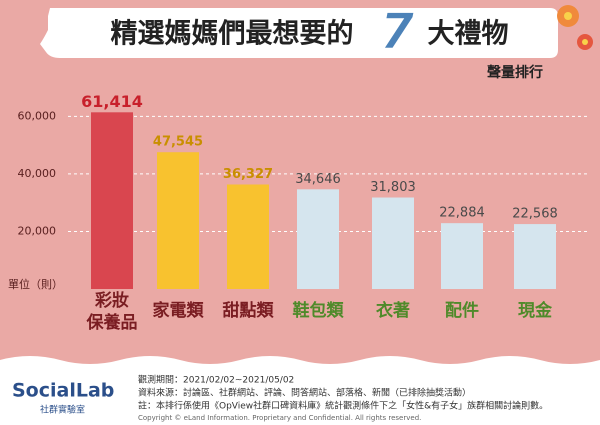  What do you see at coordinates (35, 284) in the screenshot?
I see `y-axis-label: 單位（則）` at bounding box center [35, 284].